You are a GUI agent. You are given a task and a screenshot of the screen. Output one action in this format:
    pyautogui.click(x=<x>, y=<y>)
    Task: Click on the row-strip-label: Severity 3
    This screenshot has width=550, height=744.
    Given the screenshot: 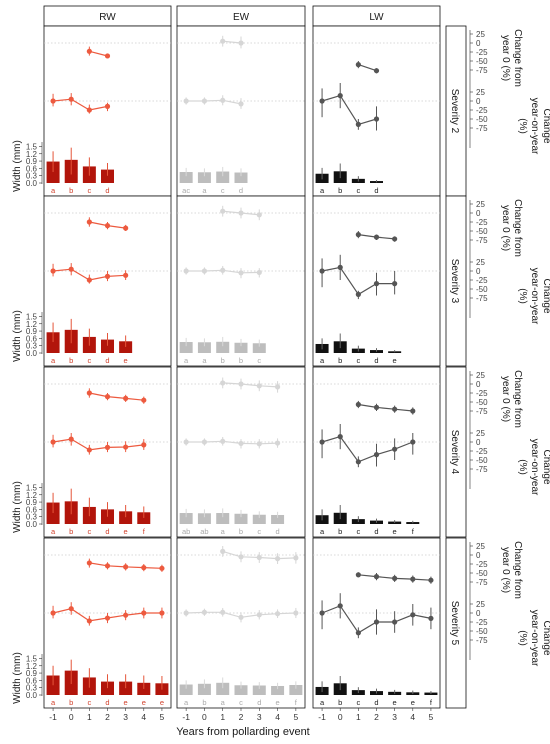 What is the action you would take?
    pyautogui.click(x=454, y=281)
    